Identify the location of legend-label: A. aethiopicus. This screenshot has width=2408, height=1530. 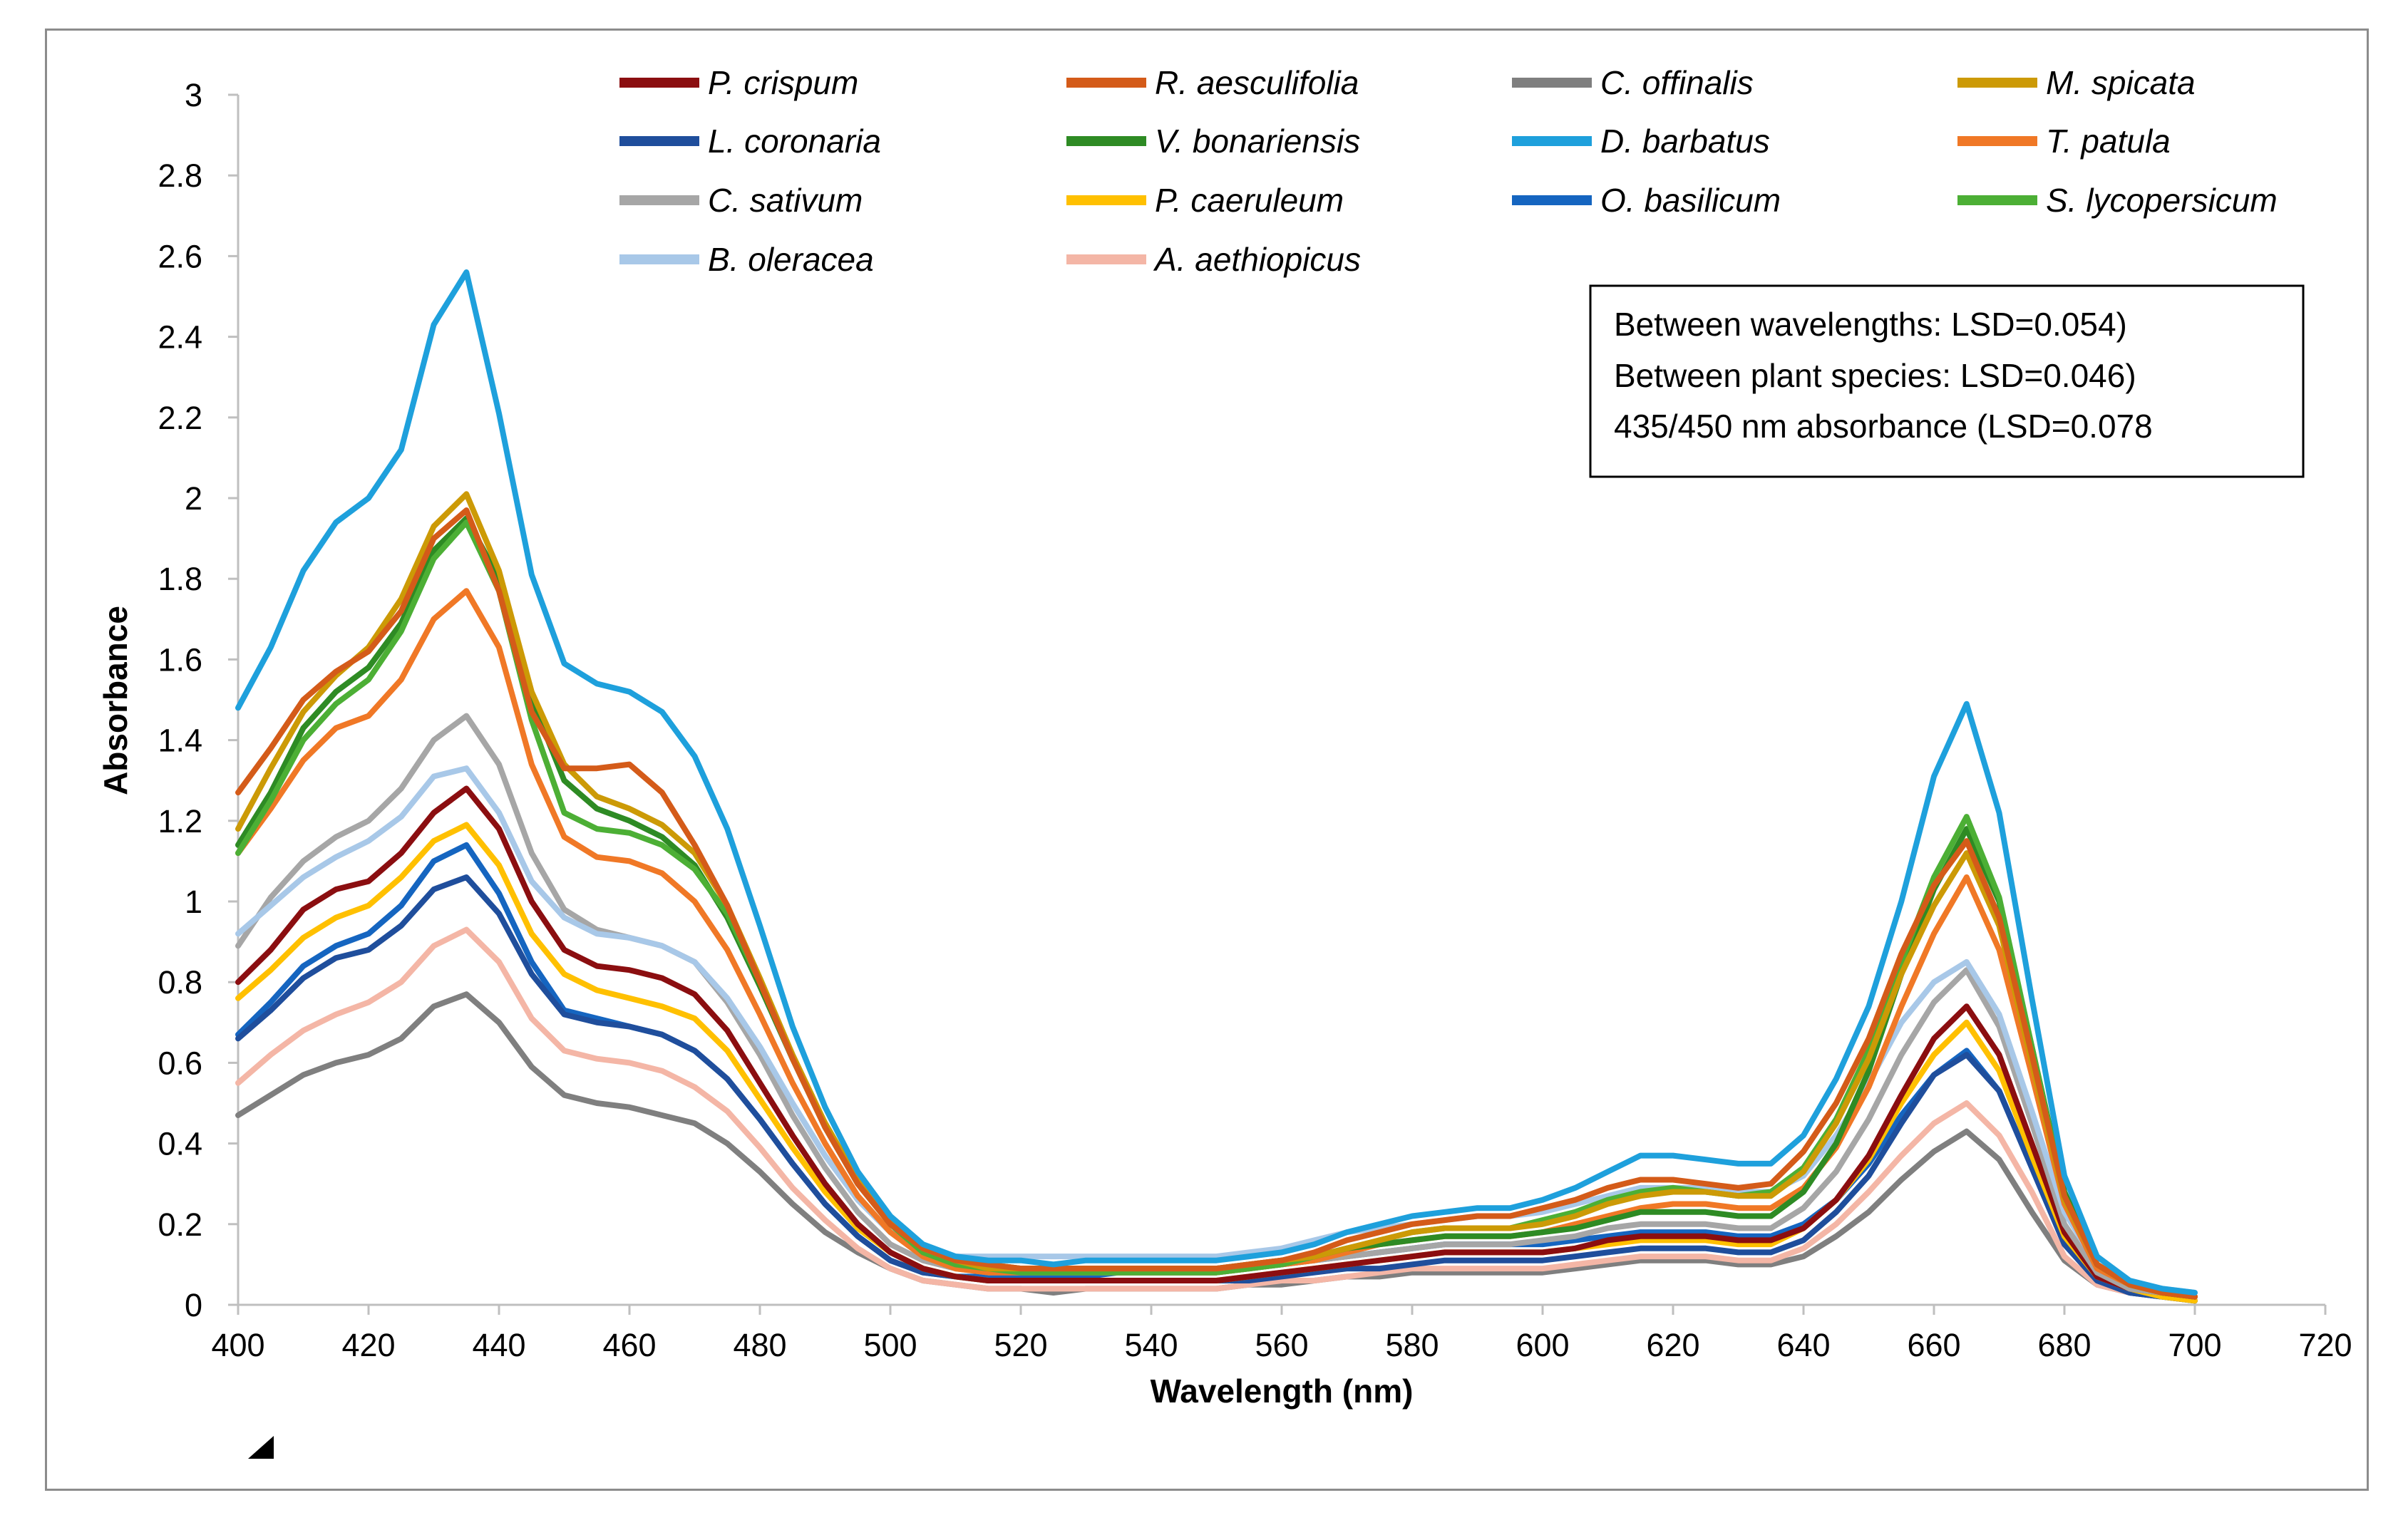
(1257, 259).